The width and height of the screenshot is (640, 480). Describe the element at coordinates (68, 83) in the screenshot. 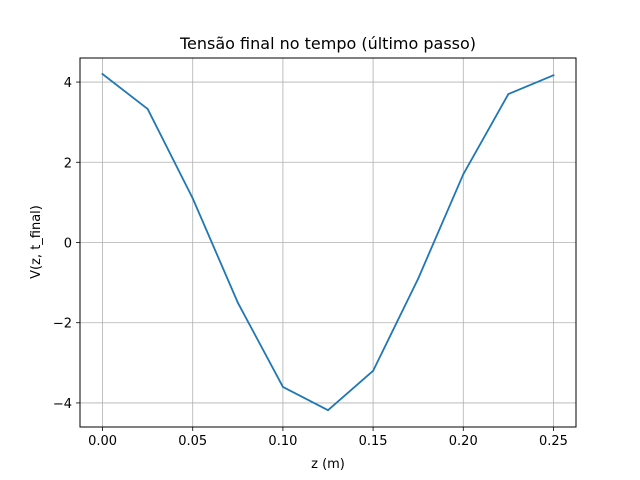

I see `y-tick-label: 4` at that location.